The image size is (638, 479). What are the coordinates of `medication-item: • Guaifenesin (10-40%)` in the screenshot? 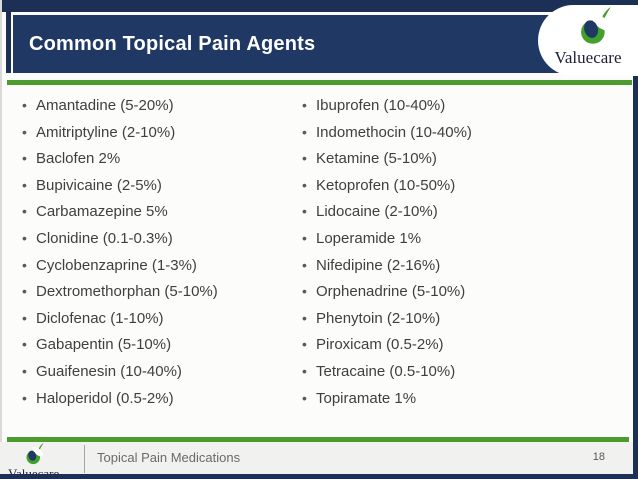 It's located at (157, 371).